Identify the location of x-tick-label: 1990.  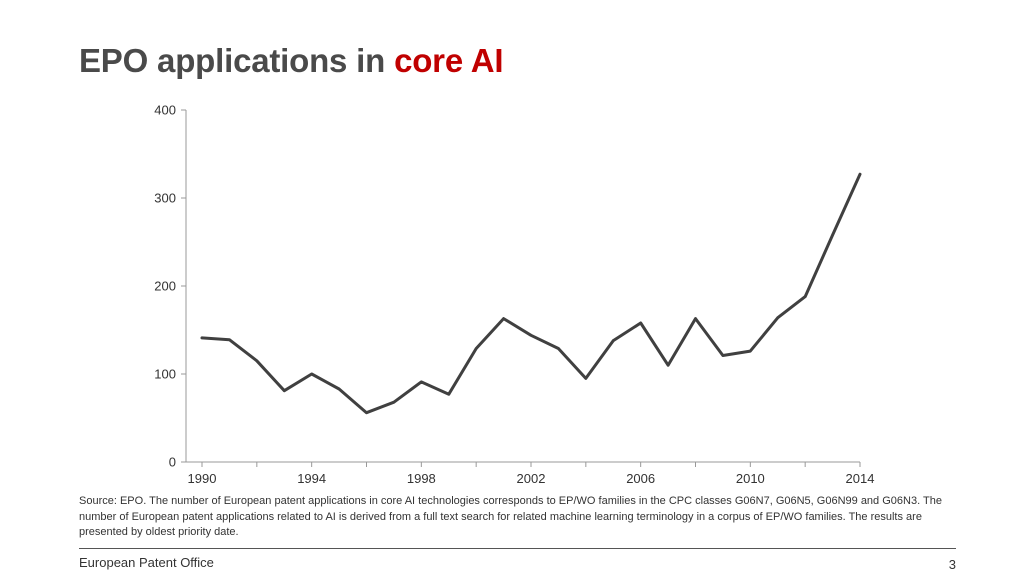
(202, 478).